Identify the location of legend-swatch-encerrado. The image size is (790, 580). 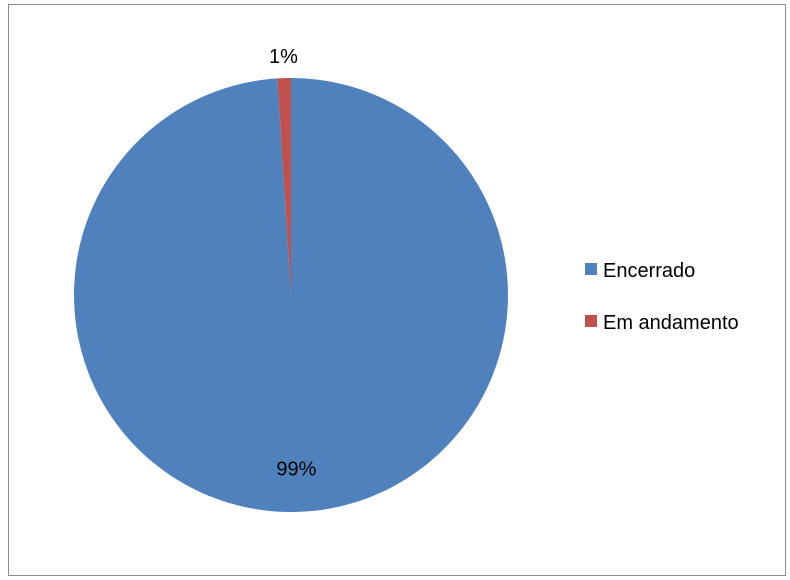
(591, 269).